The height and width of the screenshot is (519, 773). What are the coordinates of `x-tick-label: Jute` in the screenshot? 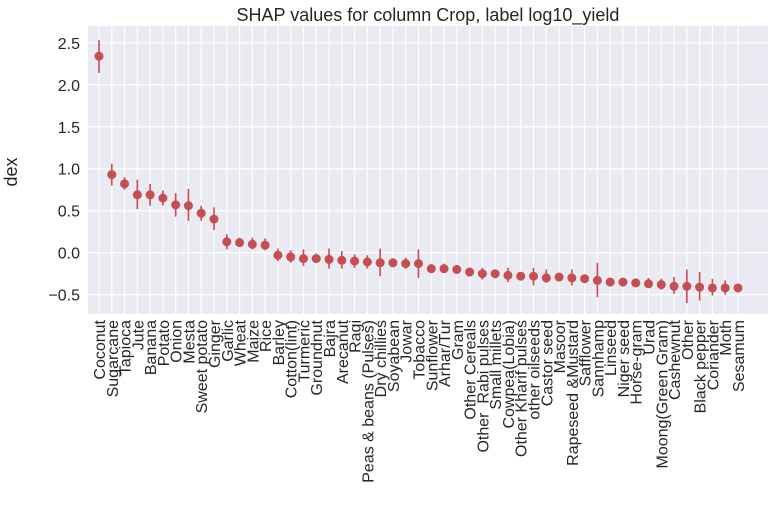 It's located at (138, 335).